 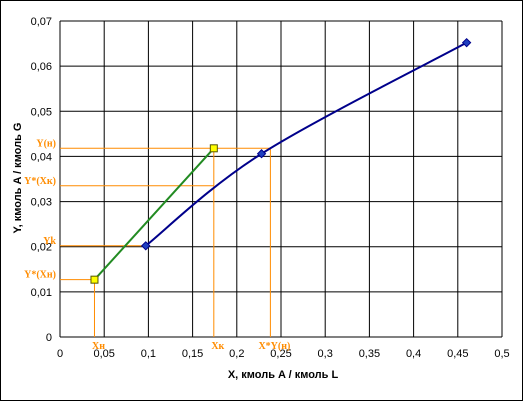 I want to click on x-tick-label: 0,15, so click(x=192, y=354).